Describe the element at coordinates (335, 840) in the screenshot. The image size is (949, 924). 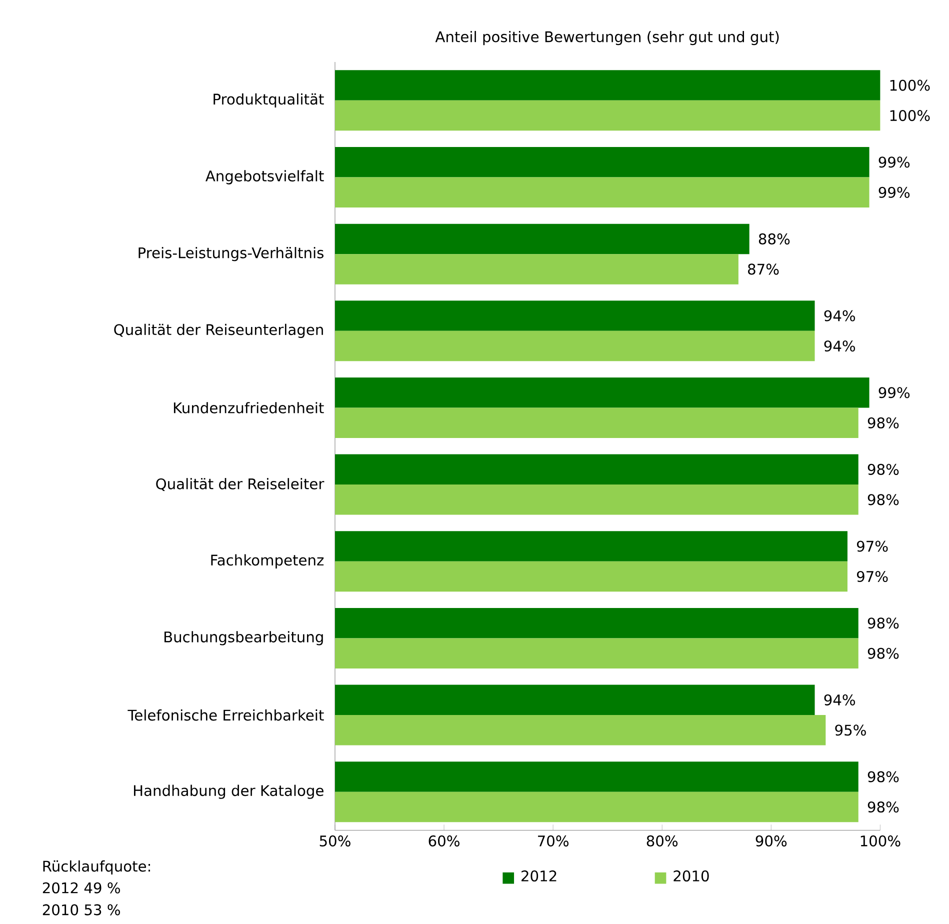
I see `x-tick-label: 50%` at that location.